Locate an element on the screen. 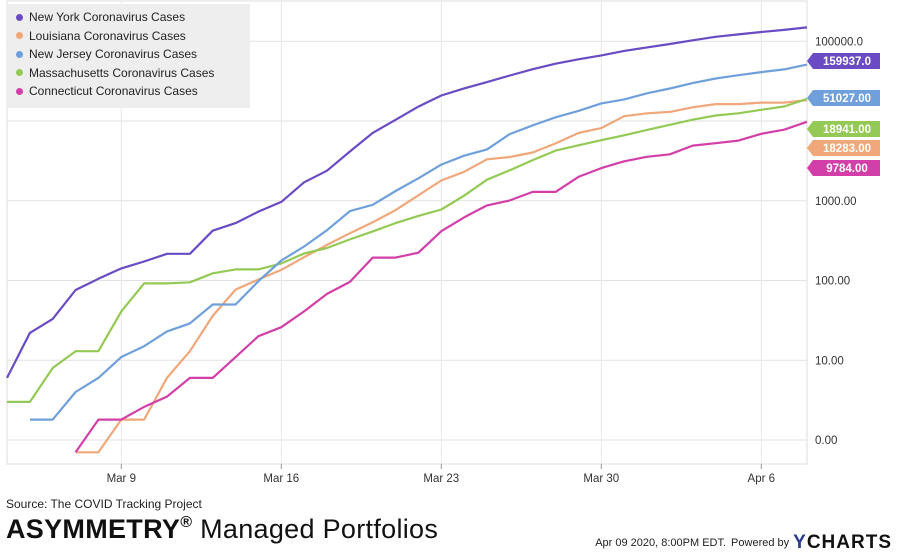  last-value-tag: 9784.00 is located at coordinates (843, 168).